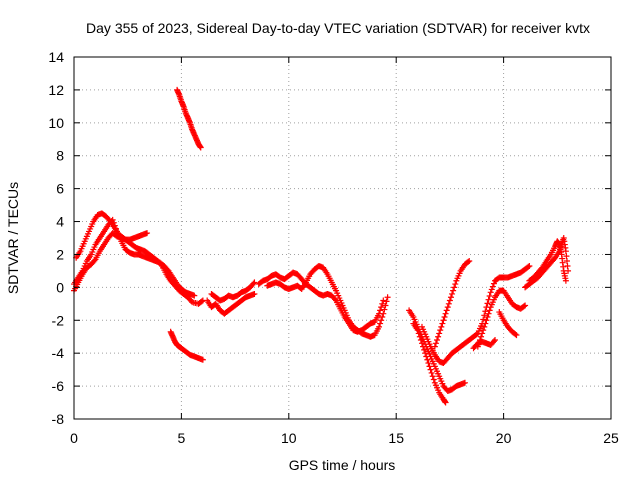 Image resolution: width=640 pixels, height=480 pixels. I want to click on y-tick-label: 14, so click(56, 57).